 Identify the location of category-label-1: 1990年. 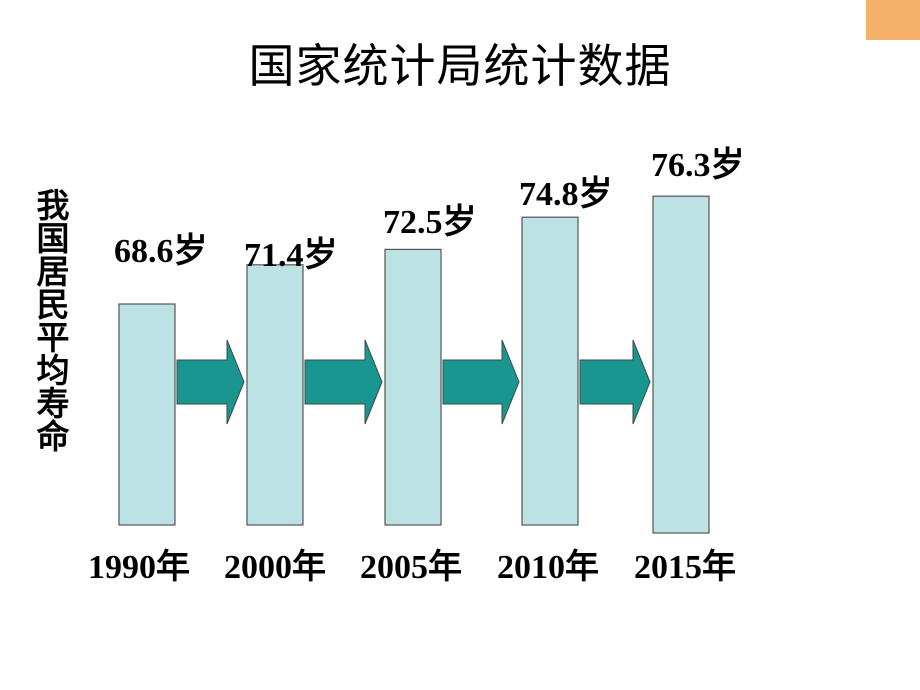
(139, 567).